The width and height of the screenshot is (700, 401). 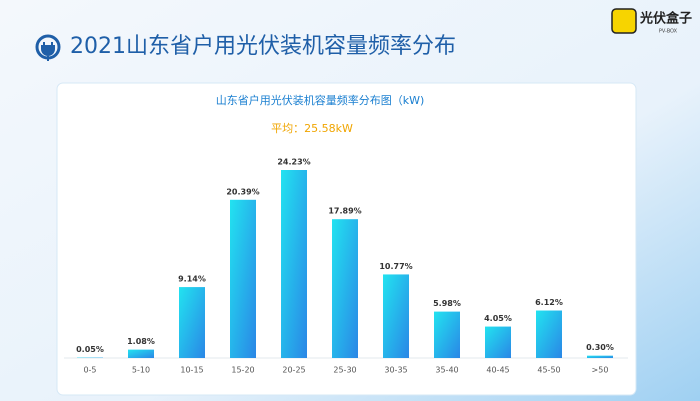 I want to click on x-tick-label: 25-30, so click(x=344, y=370).